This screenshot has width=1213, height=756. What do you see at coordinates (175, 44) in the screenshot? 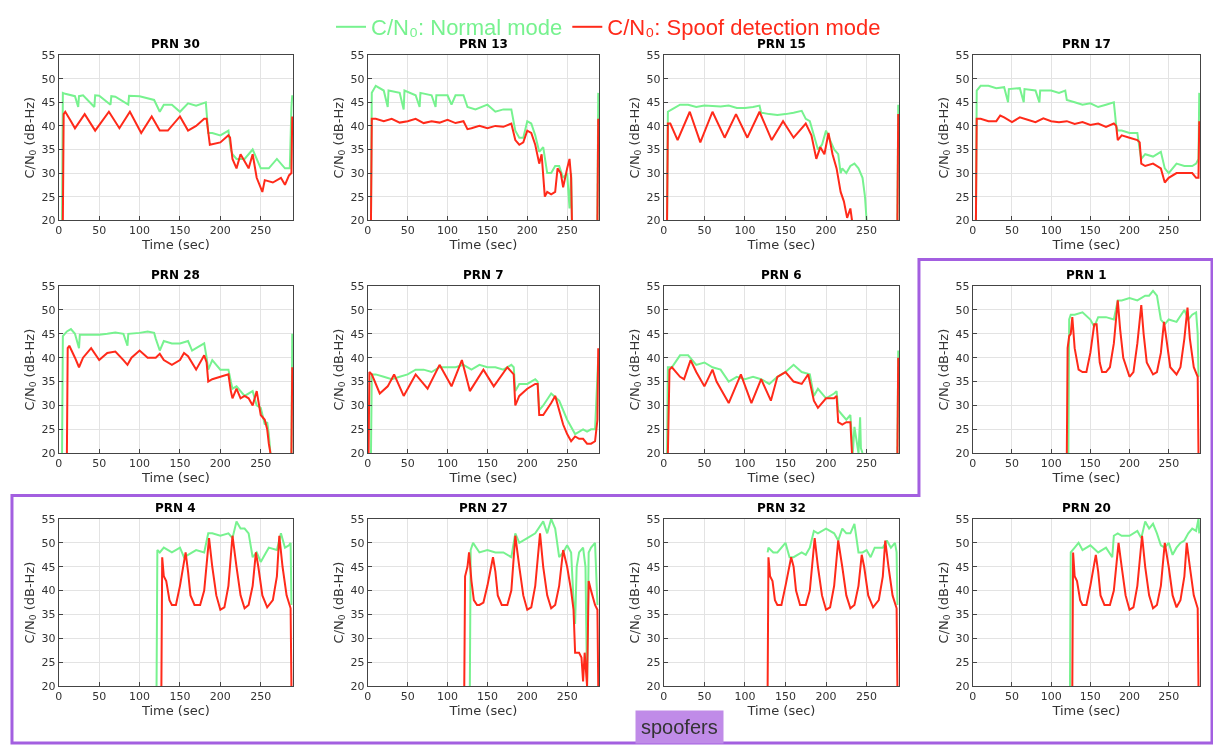
I see `chart-title: PRN 30` at bounding box center [175, 44].